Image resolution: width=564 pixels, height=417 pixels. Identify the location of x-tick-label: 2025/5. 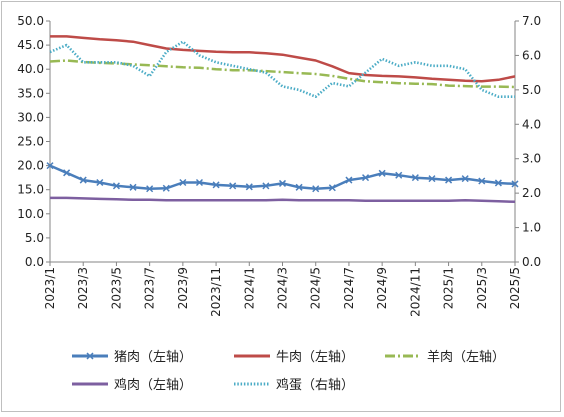
(515, 288).